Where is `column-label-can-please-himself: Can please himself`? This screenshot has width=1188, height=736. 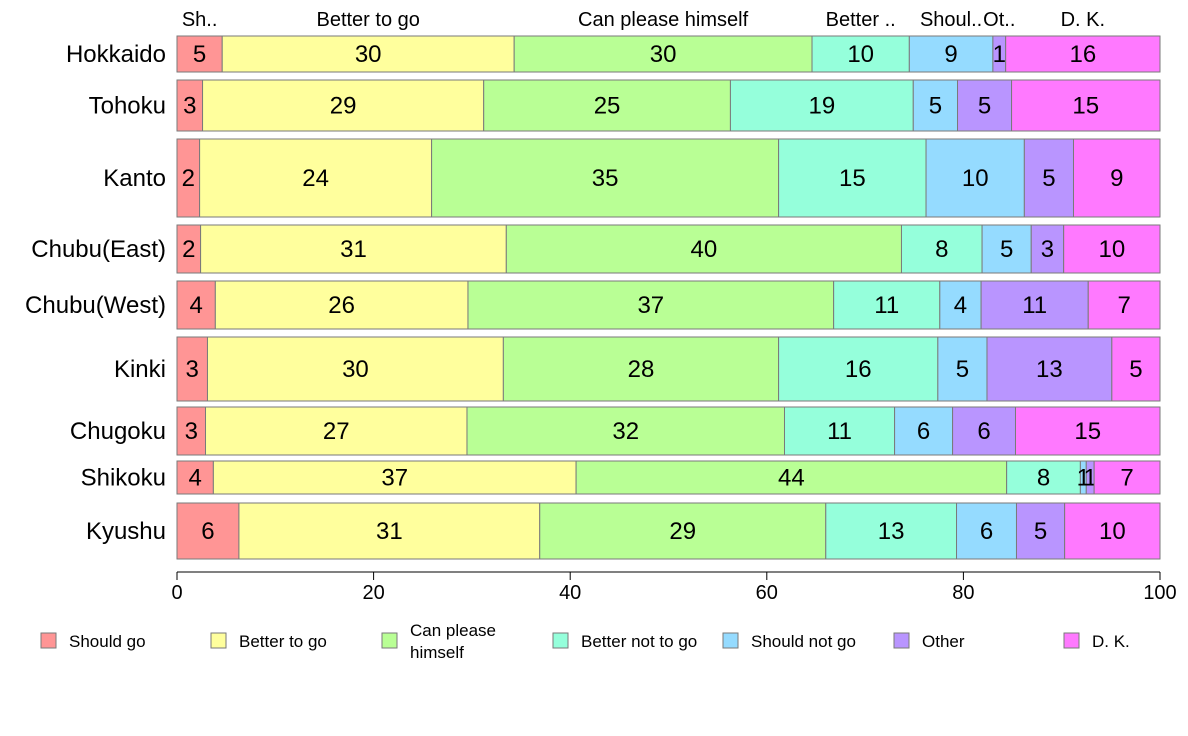
column-label-can-please-himself: Can please himself is located at coordinates (663, 20).